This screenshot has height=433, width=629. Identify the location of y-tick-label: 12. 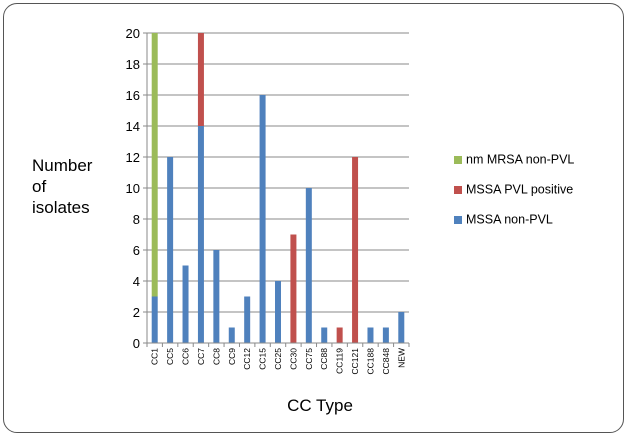
(133, 157).